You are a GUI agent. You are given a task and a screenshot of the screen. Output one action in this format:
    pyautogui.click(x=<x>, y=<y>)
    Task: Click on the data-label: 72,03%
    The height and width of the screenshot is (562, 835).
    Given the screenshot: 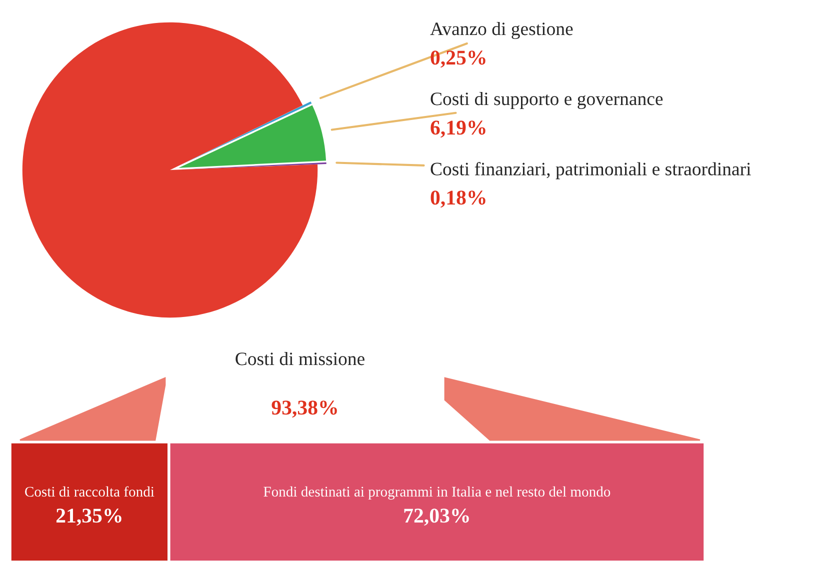 What is the action you would take?
    pyautogui.click(x=436, y=517)
    